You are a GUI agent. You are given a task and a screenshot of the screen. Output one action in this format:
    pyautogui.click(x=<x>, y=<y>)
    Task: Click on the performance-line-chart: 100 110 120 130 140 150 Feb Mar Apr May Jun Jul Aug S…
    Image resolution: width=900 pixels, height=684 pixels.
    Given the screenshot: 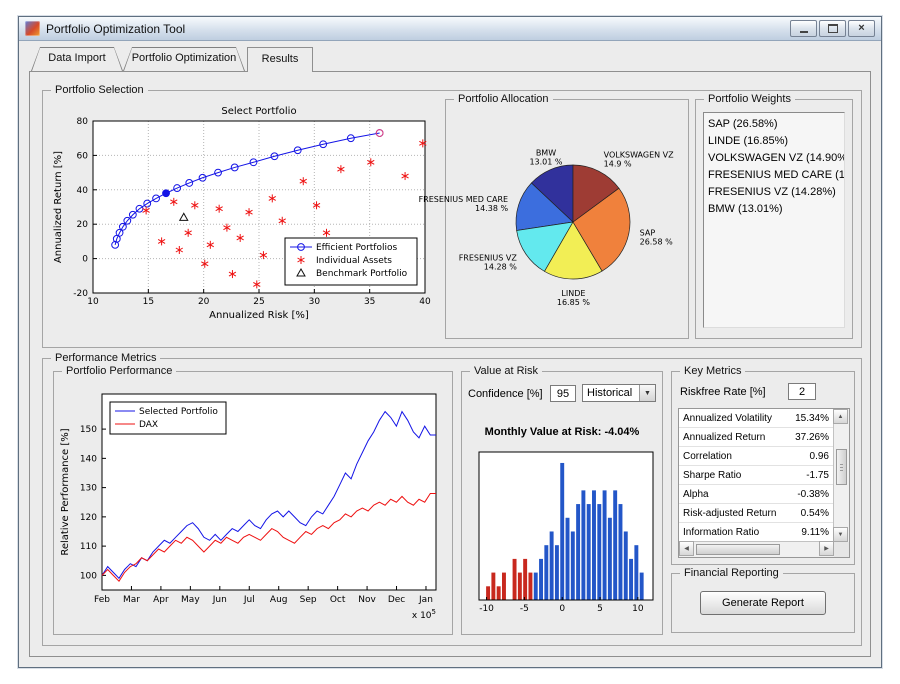 What is the action you would take?
    pyautogui.click(x=248, y=507)
    